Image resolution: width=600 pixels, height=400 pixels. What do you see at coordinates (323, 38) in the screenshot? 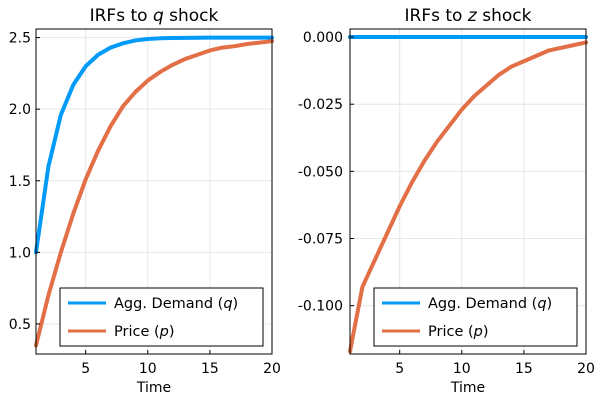
I see `y-tick-label: 0.000` at bounding box center [323, 38].